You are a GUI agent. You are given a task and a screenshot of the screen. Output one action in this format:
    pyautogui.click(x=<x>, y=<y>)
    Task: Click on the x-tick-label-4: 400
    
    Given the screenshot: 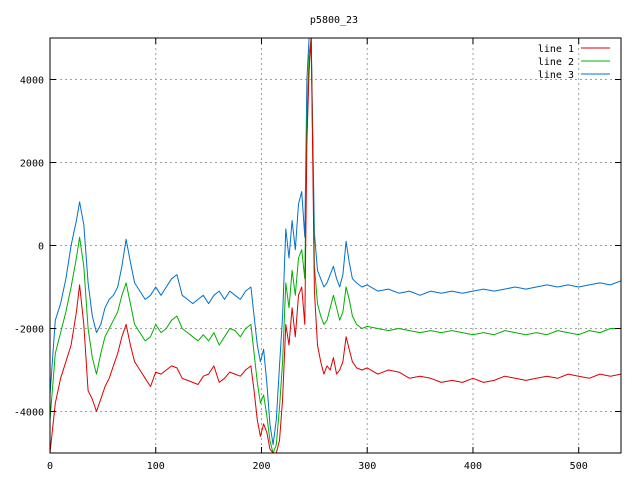 What is the action you would take?
    pyautogui.click(x=473, y=466)
    